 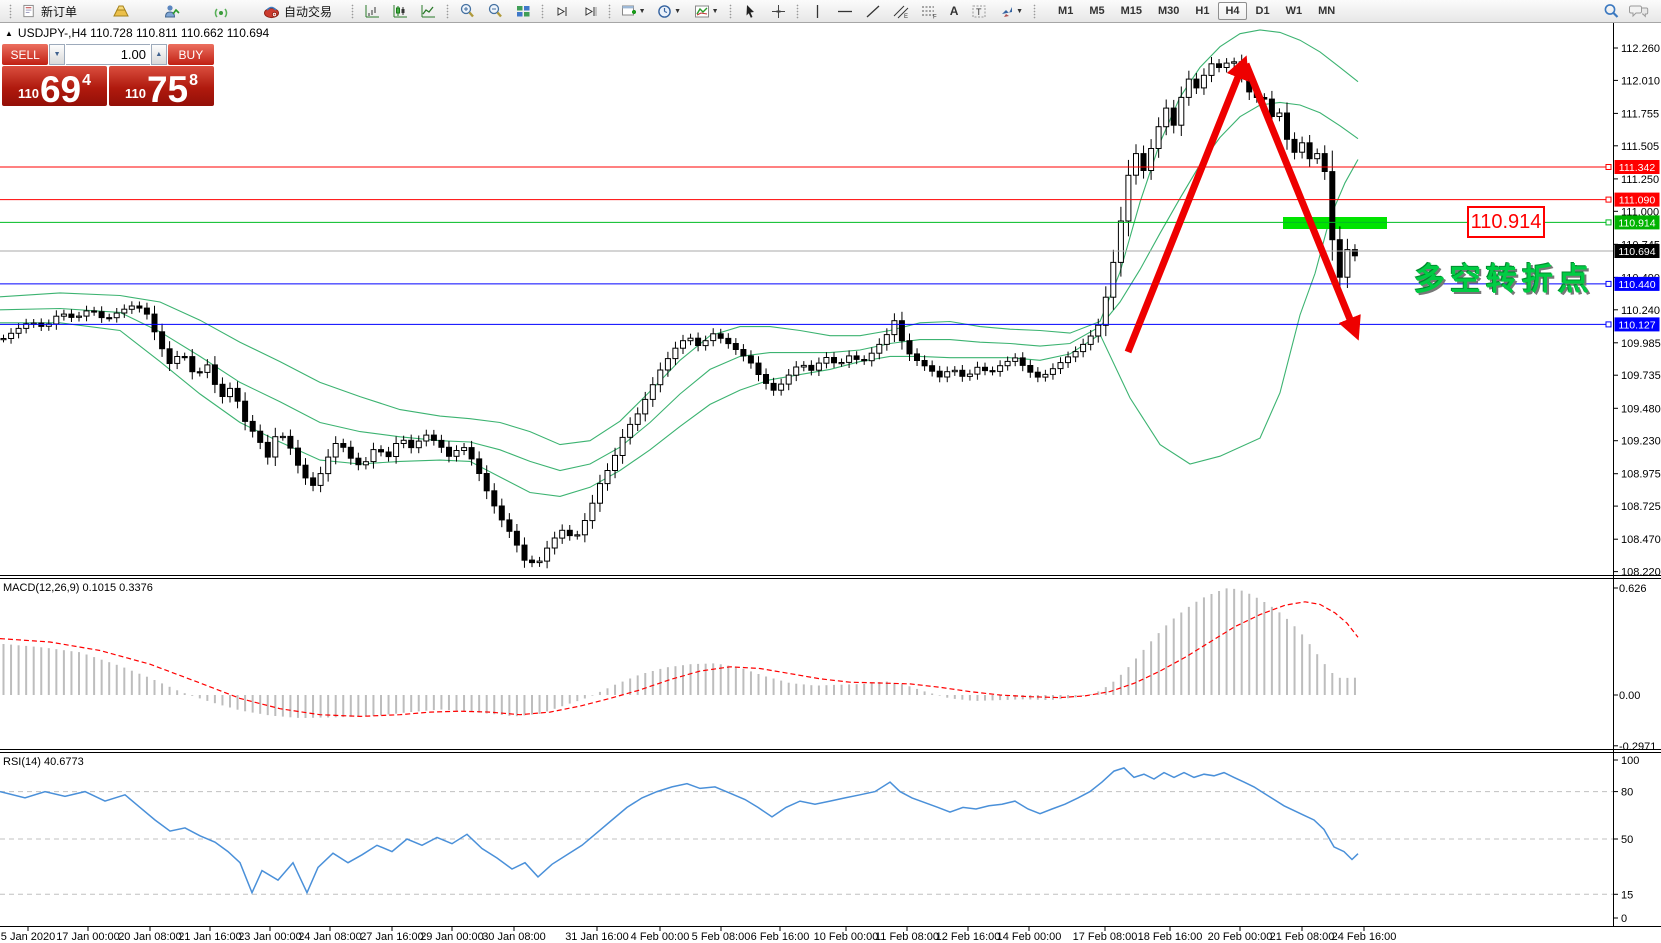 What do you see at coordinates (929, 11) in the screenshot?
I see `fibonacci-tool-icon: F` at bounding box center [929, 11].